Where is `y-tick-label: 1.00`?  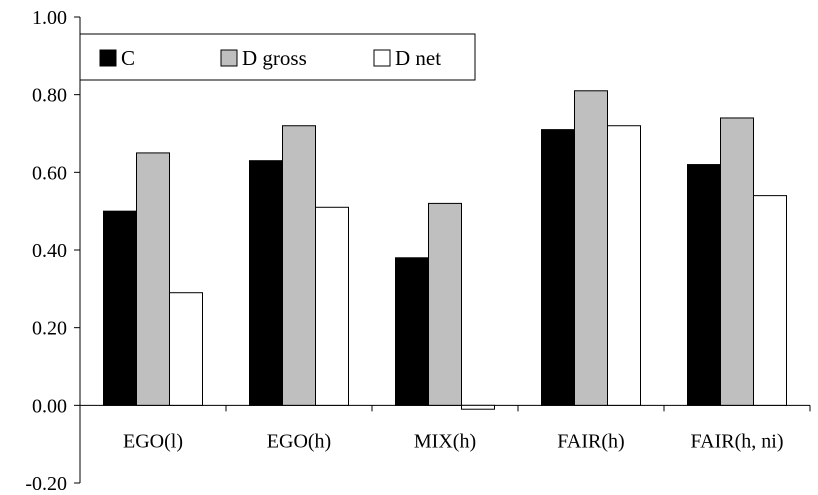
y-tick-label: 1.00 is located at coordinates (49, 18).